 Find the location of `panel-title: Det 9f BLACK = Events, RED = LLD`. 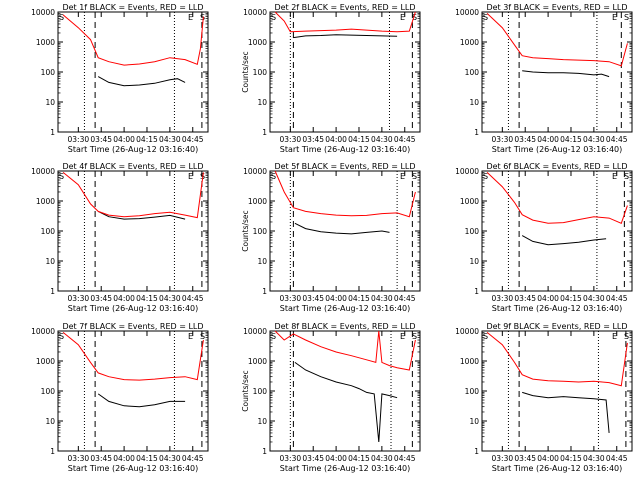

panel-title: Det 9f BLACK = Events, RED = LLD is located at coordinates (556, 326).